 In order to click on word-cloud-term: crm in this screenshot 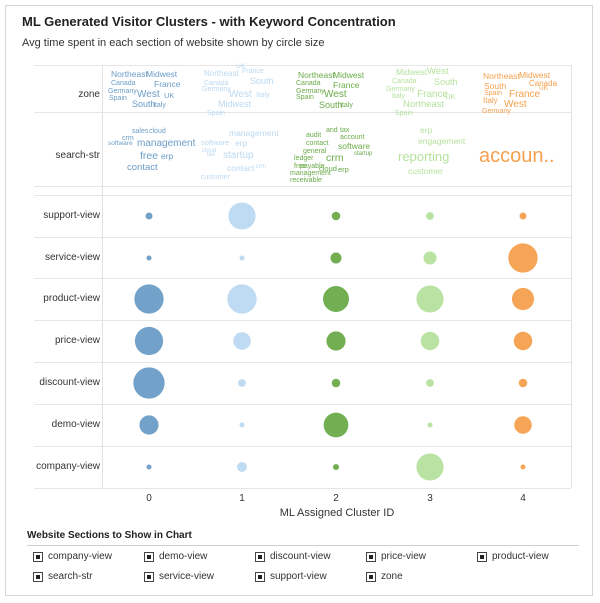, I will do `click(261, 167)`.